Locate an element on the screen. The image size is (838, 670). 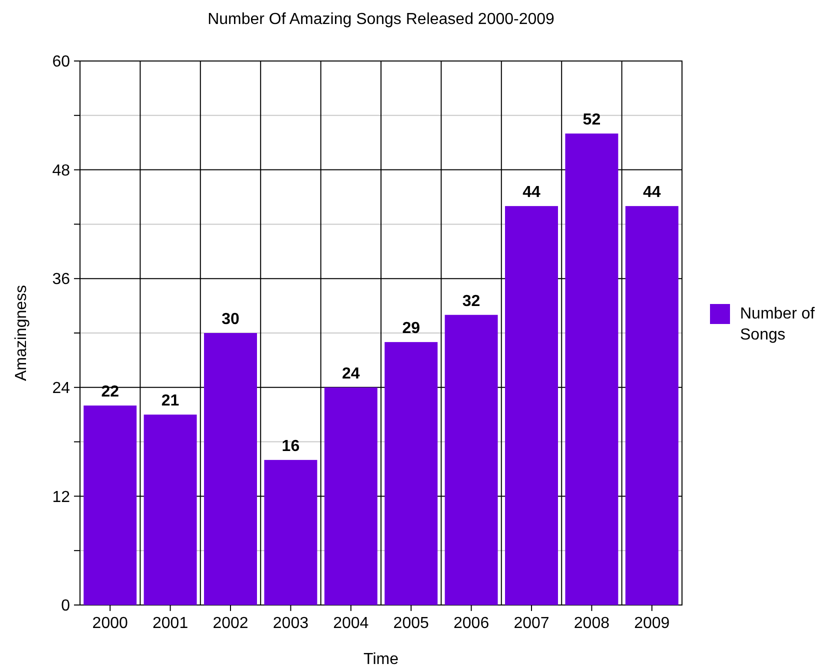
data-label: 52 is located at coordinates (591, 120).